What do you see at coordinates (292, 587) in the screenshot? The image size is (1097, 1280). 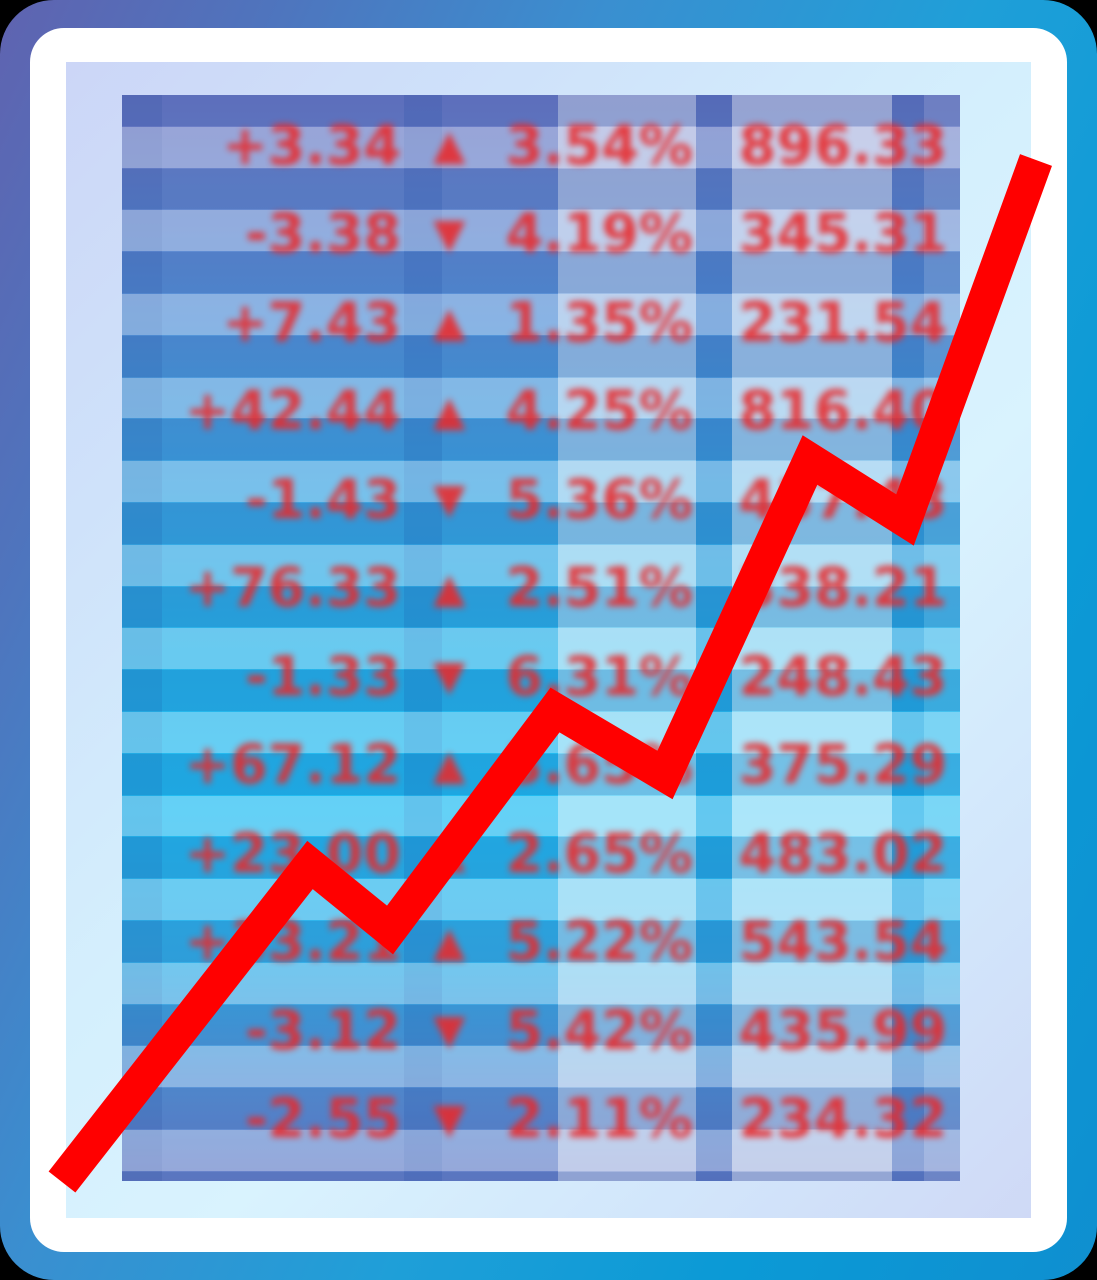 I see `cell-change: +76.33` at bounding box center [292, 587].